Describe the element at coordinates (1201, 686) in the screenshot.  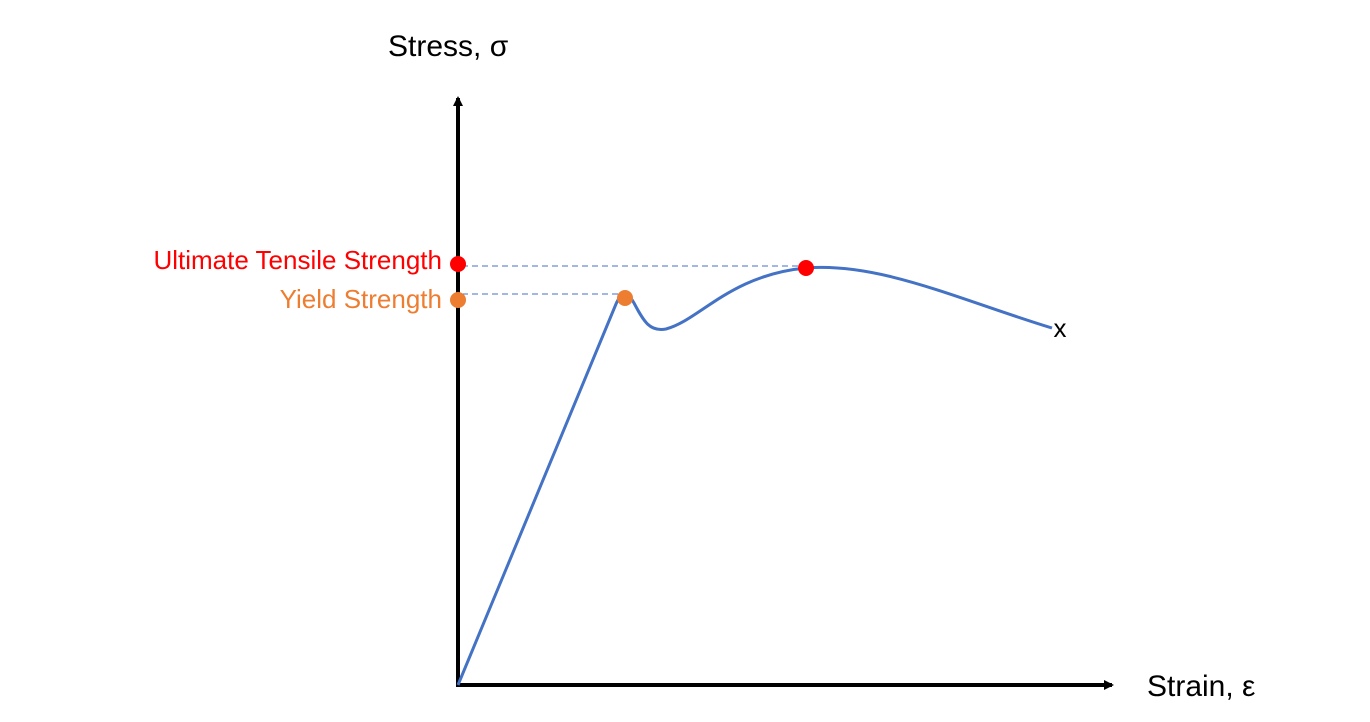
I see `x-axis-label: Strain, ε` at that location.